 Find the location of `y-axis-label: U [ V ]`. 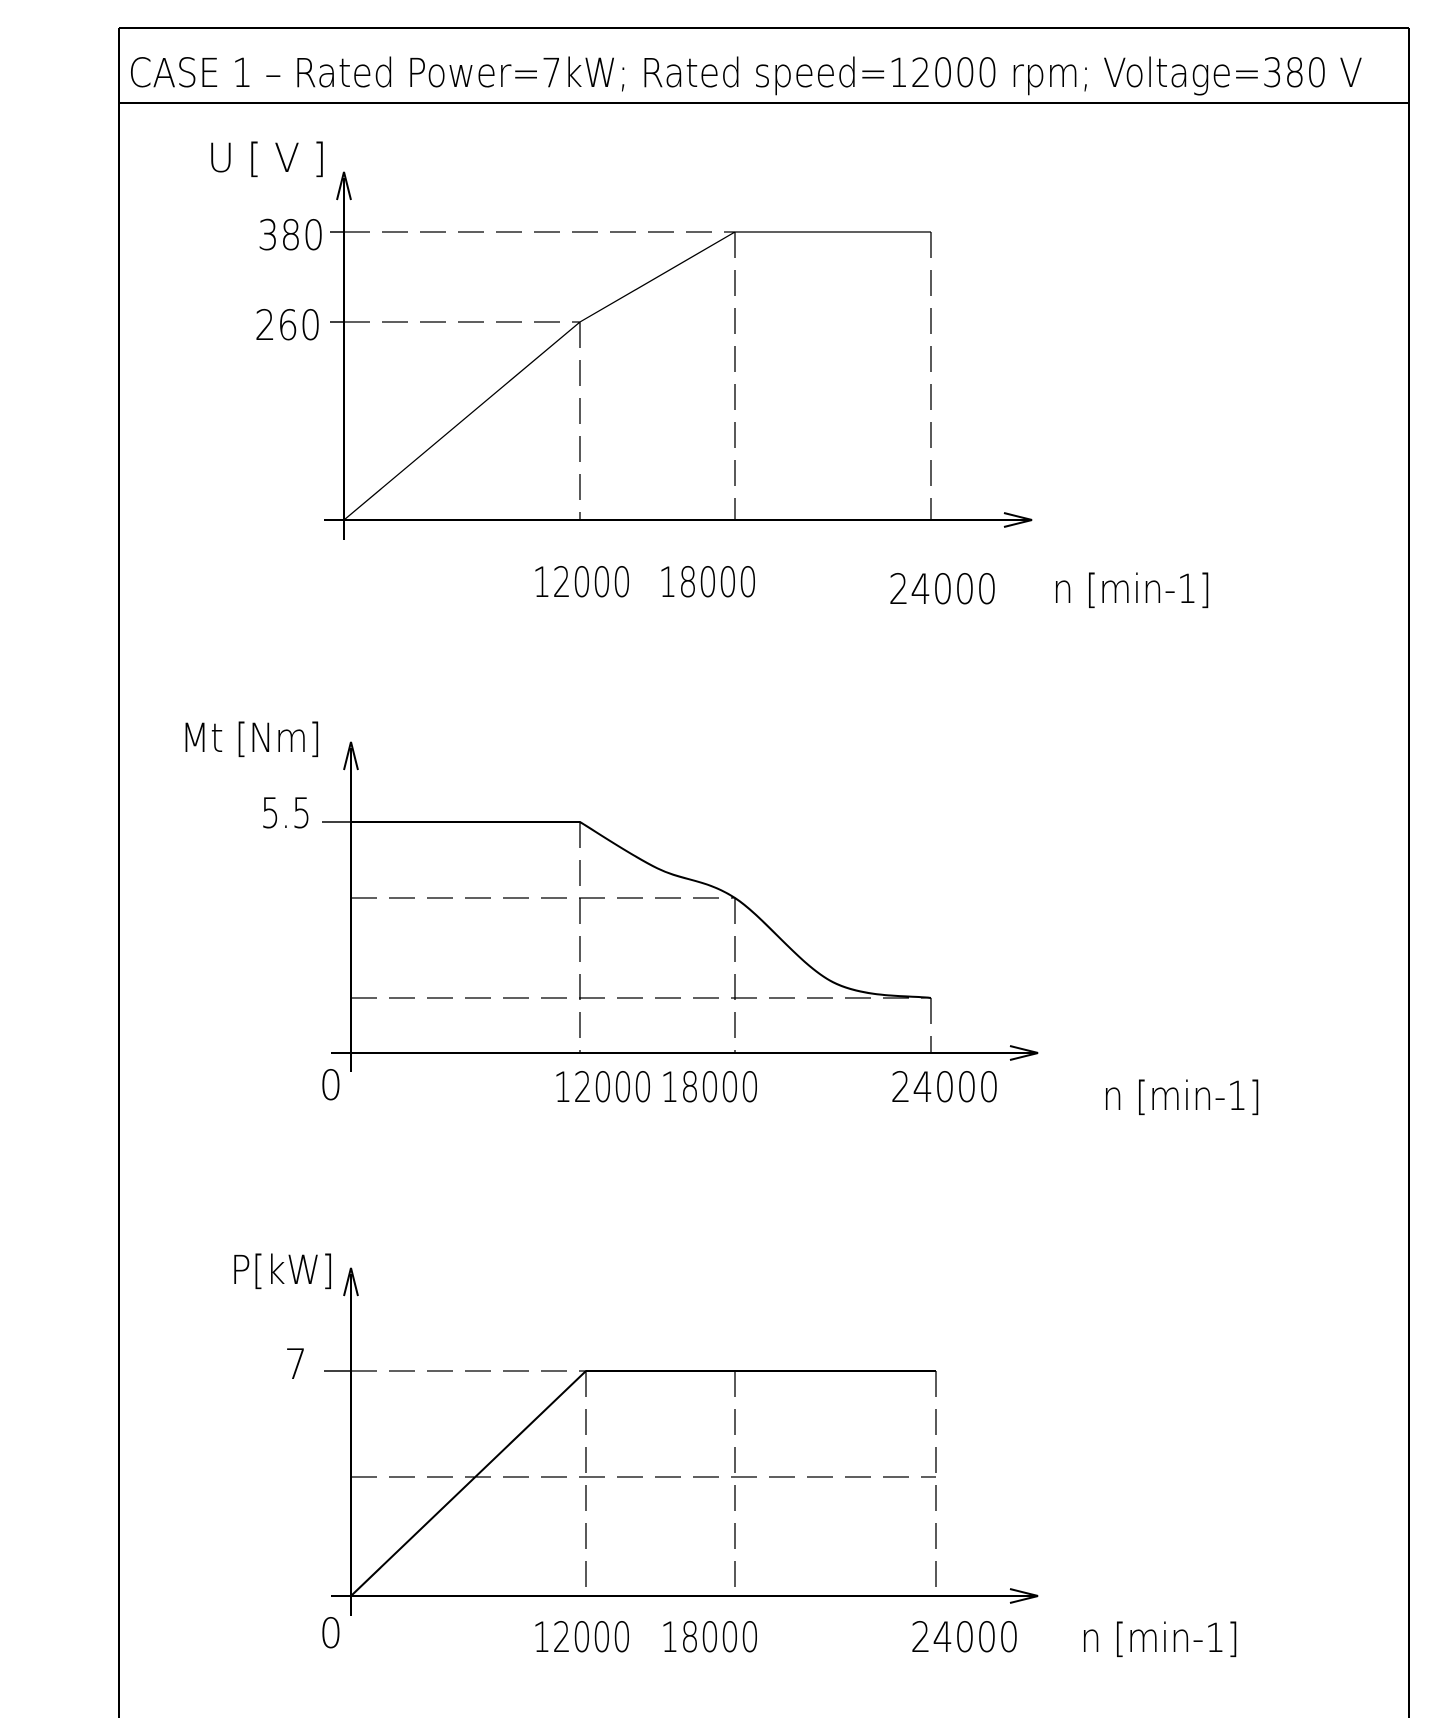

y-axis-label: U [ V ] is located at coordinates (267, 159).